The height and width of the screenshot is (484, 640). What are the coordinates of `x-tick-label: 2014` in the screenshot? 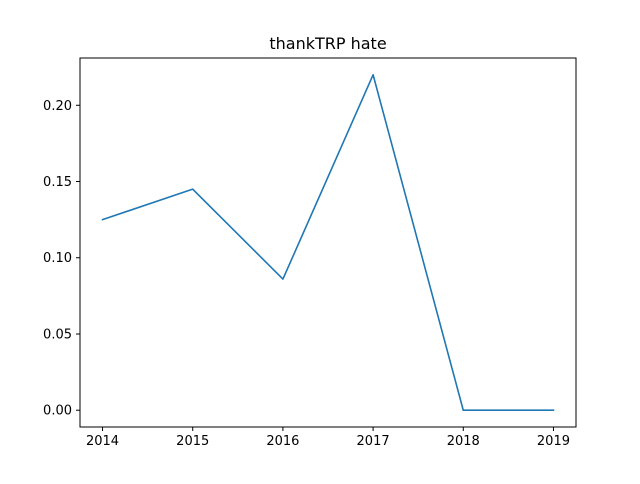 It's located at (102, 441).